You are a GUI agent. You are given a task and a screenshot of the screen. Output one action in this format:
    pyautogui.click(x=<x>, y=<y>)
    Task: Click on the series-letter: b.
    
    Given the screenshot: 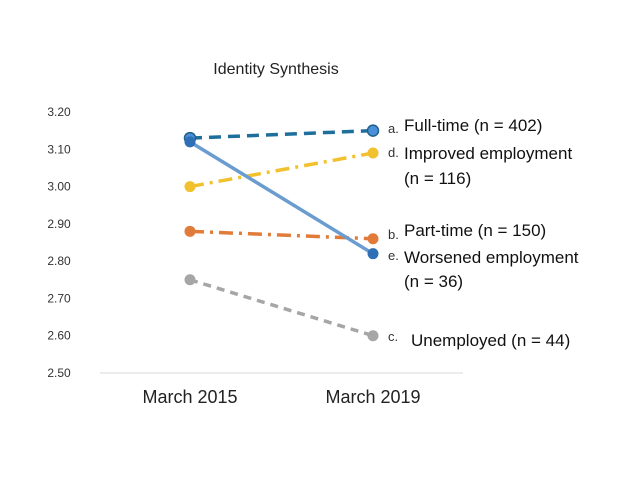 What is the action you would take?
    pyautogui.click(x=393, y=234)
    